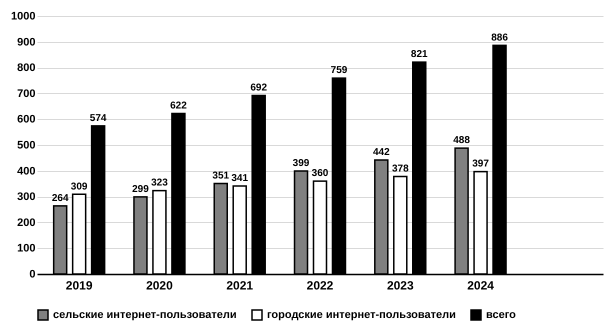 This screenshot has height=333, width=613. Describe the element at coordinates (481, 164) in the screenshot. I see `data-label: 397` at that location.